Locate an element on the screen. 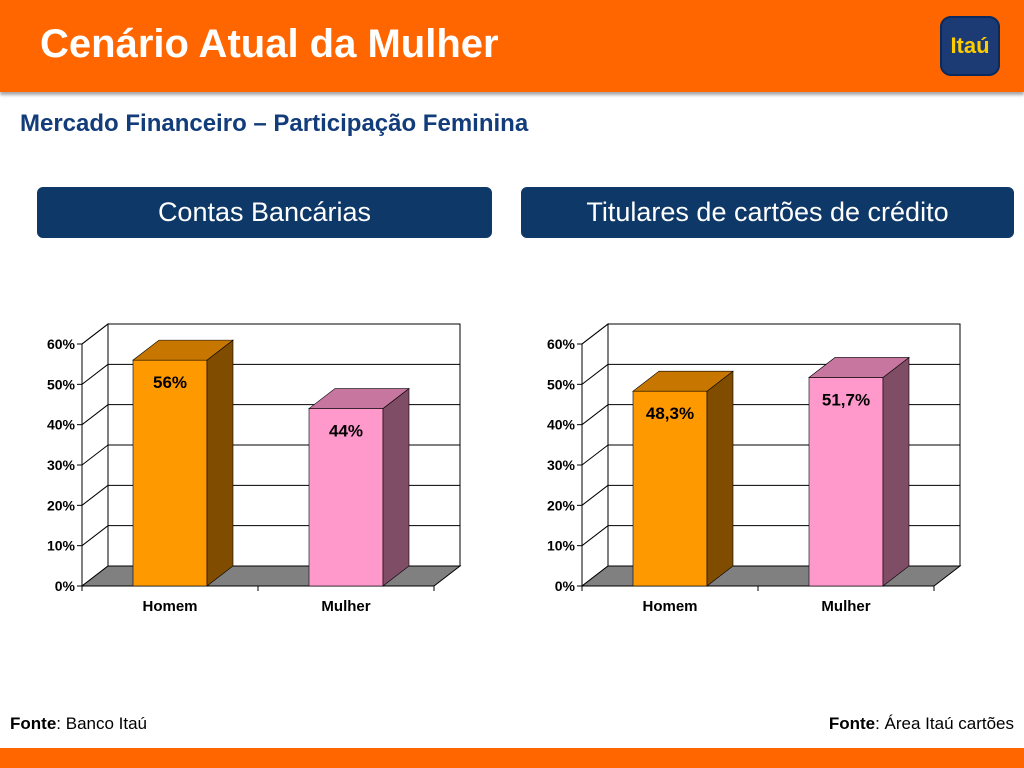 This screenshot has height=768, width=1024. footnote-source-right: Fonte: Área Itaú cartões is located at coordinates (921, 724).